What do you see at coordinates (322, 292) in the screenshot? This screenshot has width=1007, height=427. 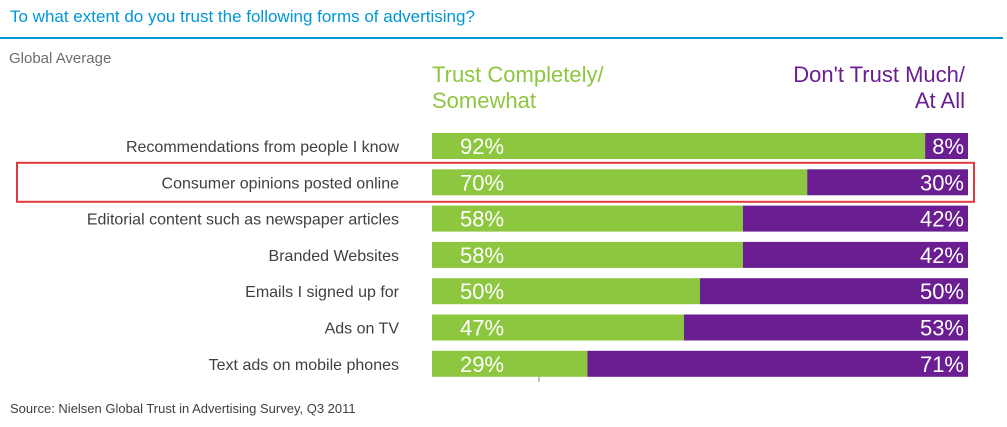 I see `category-label: Emails I signed up for` at bounding box center [322, 292].